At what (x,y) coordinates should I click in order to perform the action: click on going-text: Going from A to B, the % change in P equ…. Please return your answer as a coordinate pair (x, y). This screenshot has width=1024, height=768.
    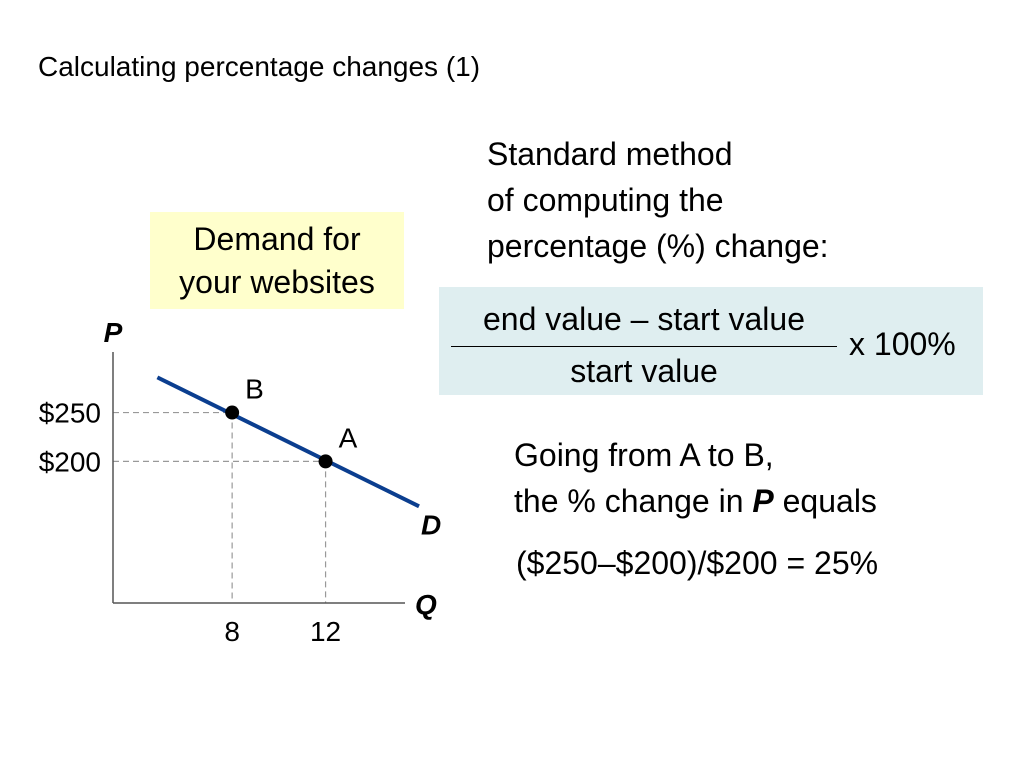
    Looking at the image, I should click on (695, 478).